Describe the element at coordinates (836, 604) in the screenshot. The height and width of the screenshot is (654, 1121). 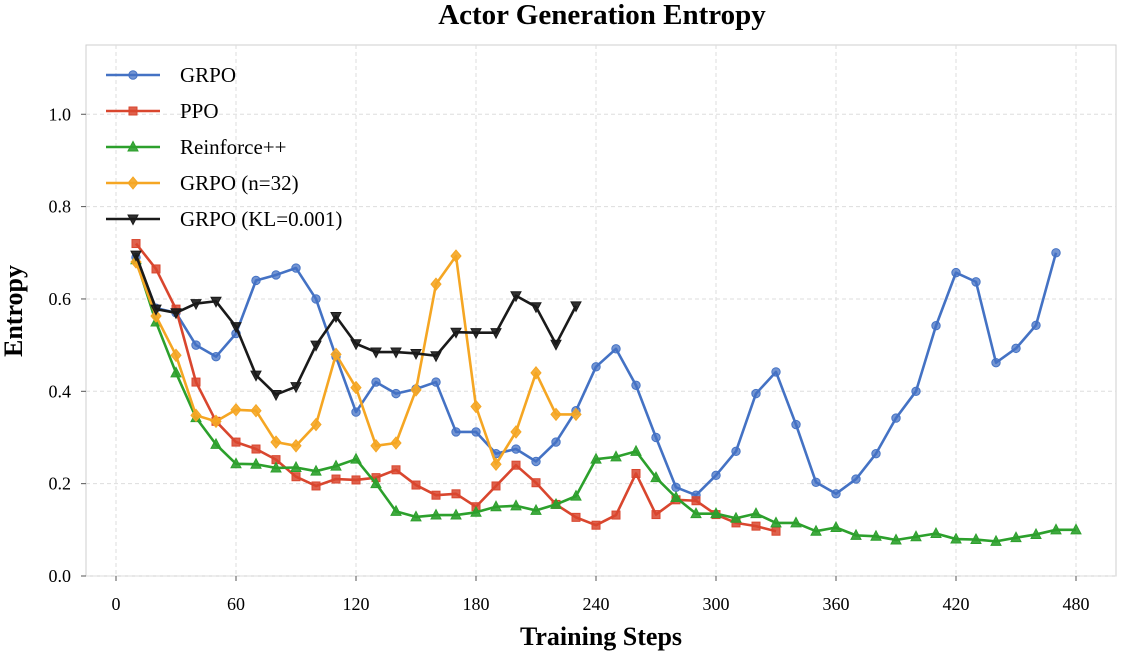
I see `x-tick-label: 360` at that location.